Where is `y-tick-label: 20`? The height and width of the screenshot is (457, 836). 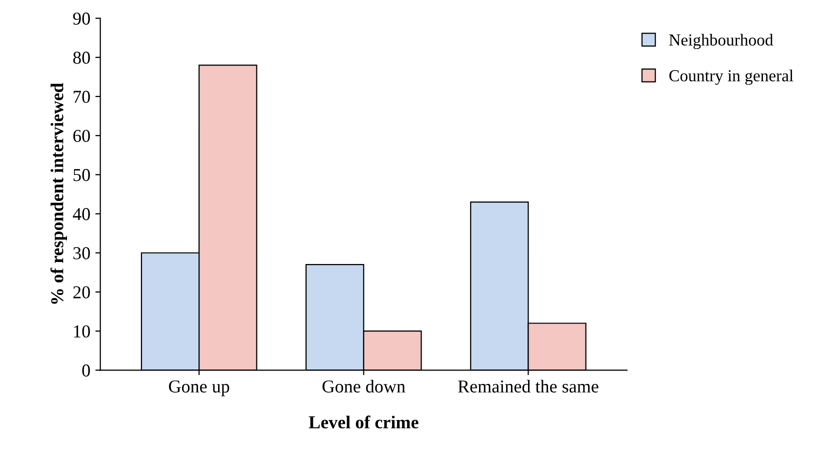 y-tick-label: 20 is located at coordinates (81, 292).